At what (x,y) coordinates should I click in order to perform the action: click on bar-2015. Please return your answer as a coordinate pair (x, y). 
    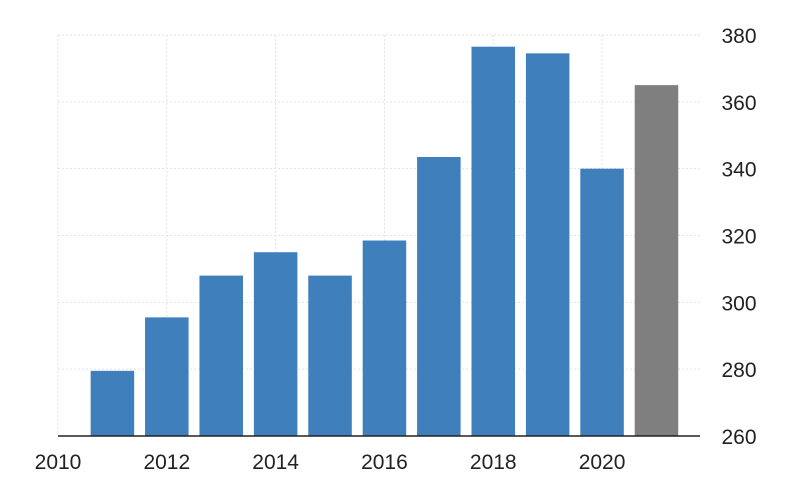
    Looking at the image, I should click on (330, 355).